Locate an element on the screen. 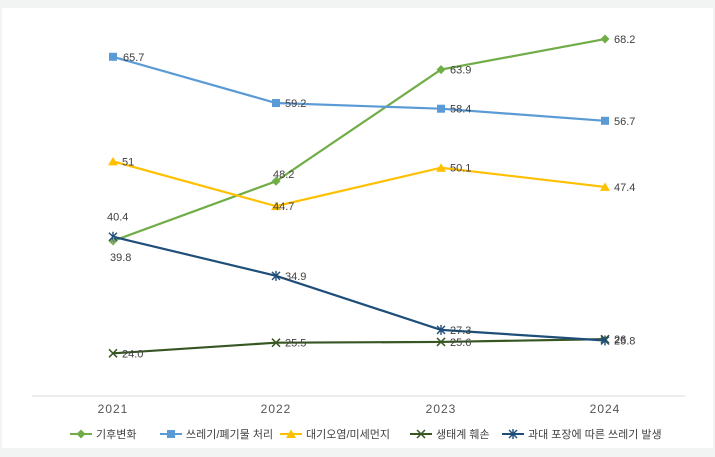 The width and height of the screenshot is (715, 457). legend-label: 생태계 훼손 is located at coordinates (463, 434).